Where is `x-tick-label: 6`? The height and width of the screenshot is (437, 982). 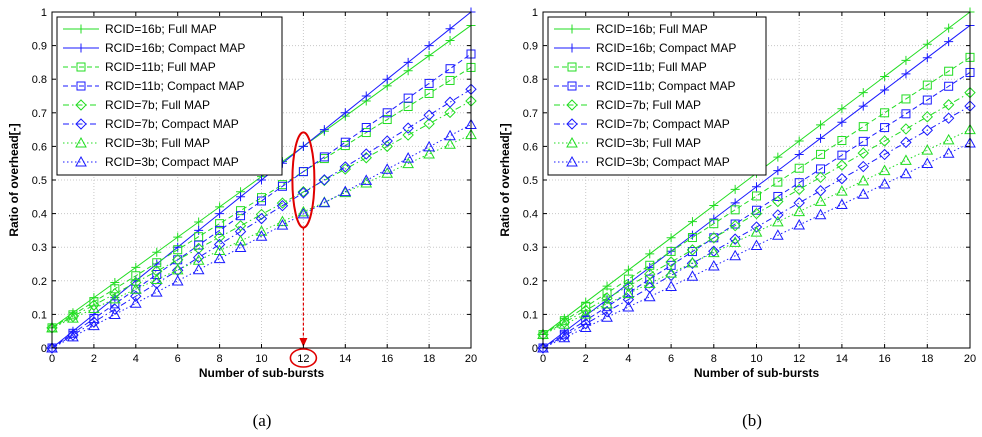
x-tick-label: 6 is located at coordinates (671, 359).